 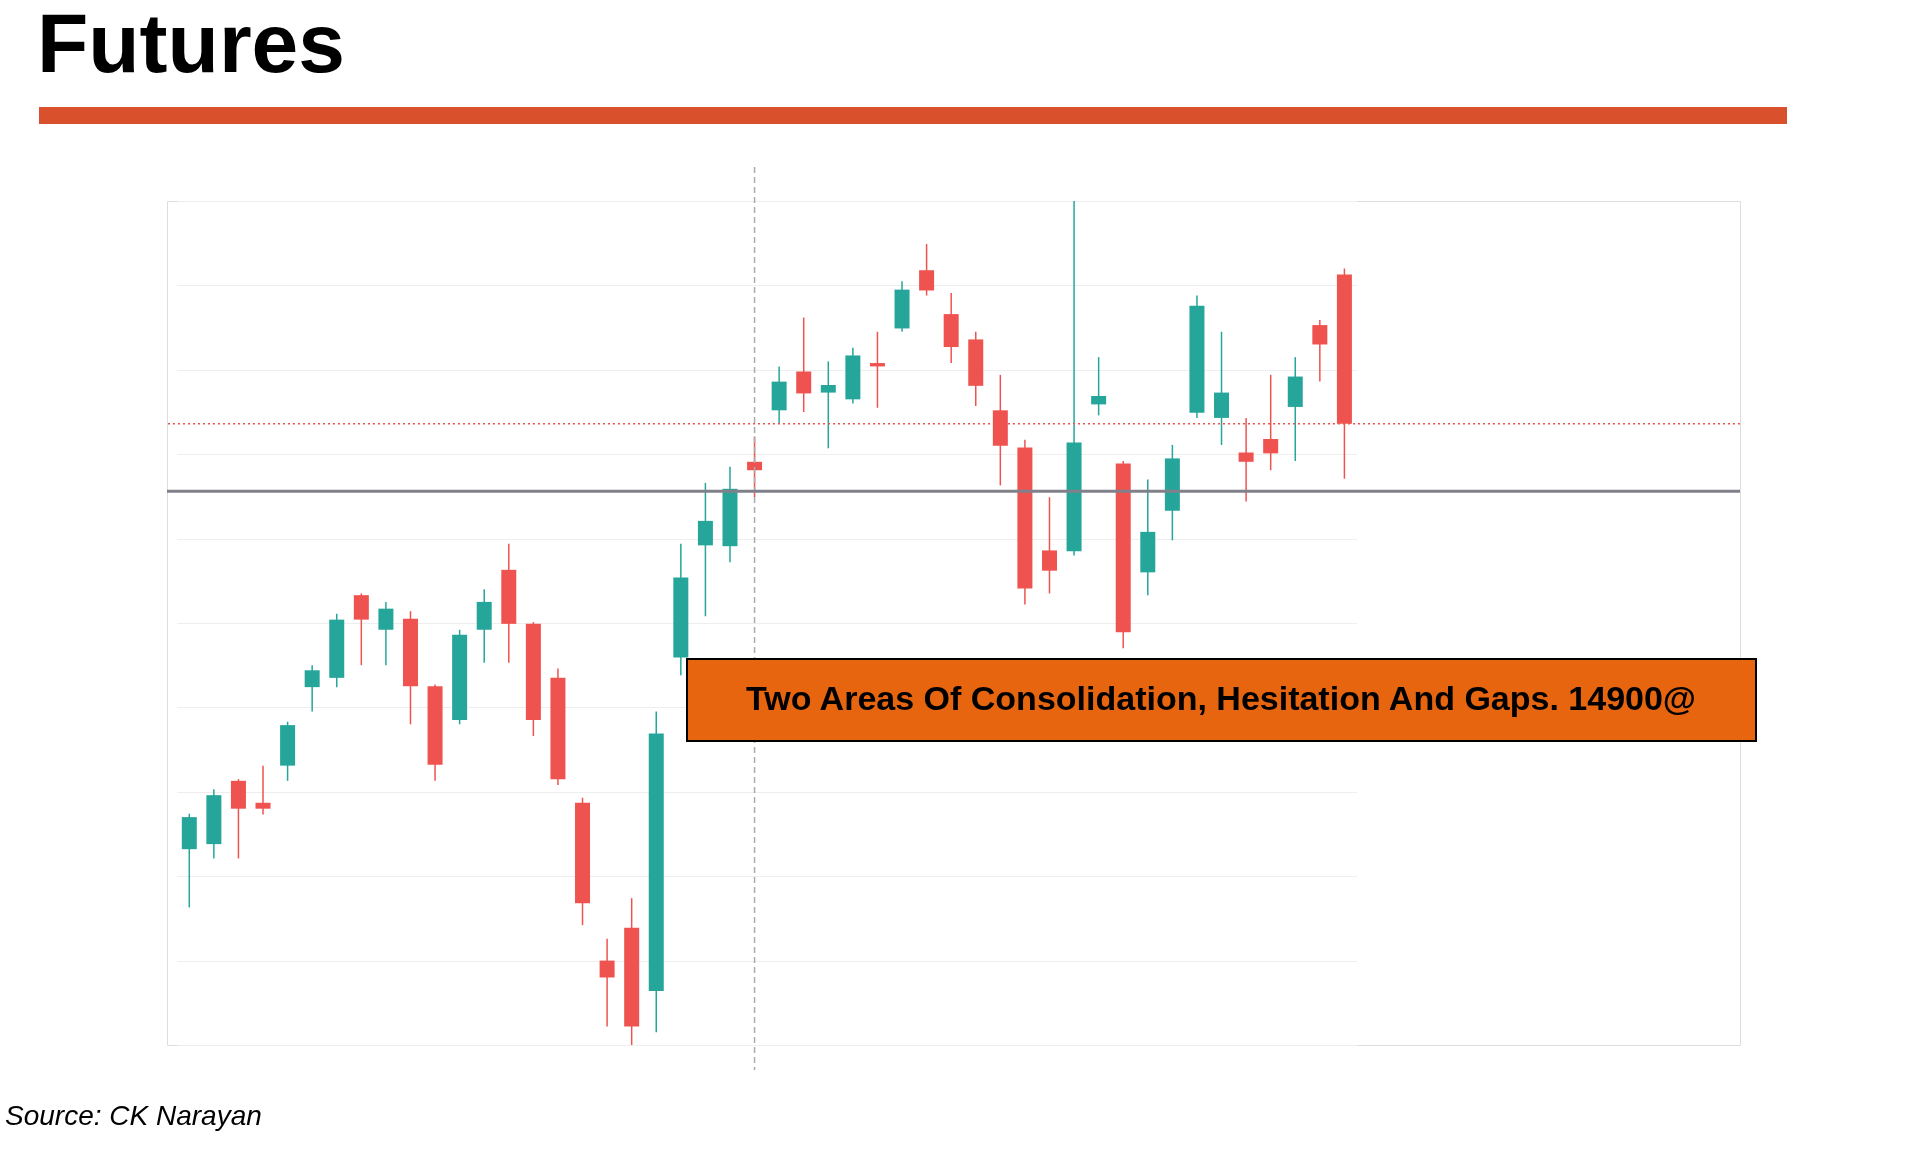 I want to click on source-note: Source: CK Narayan, so click(x=133, y=1115).